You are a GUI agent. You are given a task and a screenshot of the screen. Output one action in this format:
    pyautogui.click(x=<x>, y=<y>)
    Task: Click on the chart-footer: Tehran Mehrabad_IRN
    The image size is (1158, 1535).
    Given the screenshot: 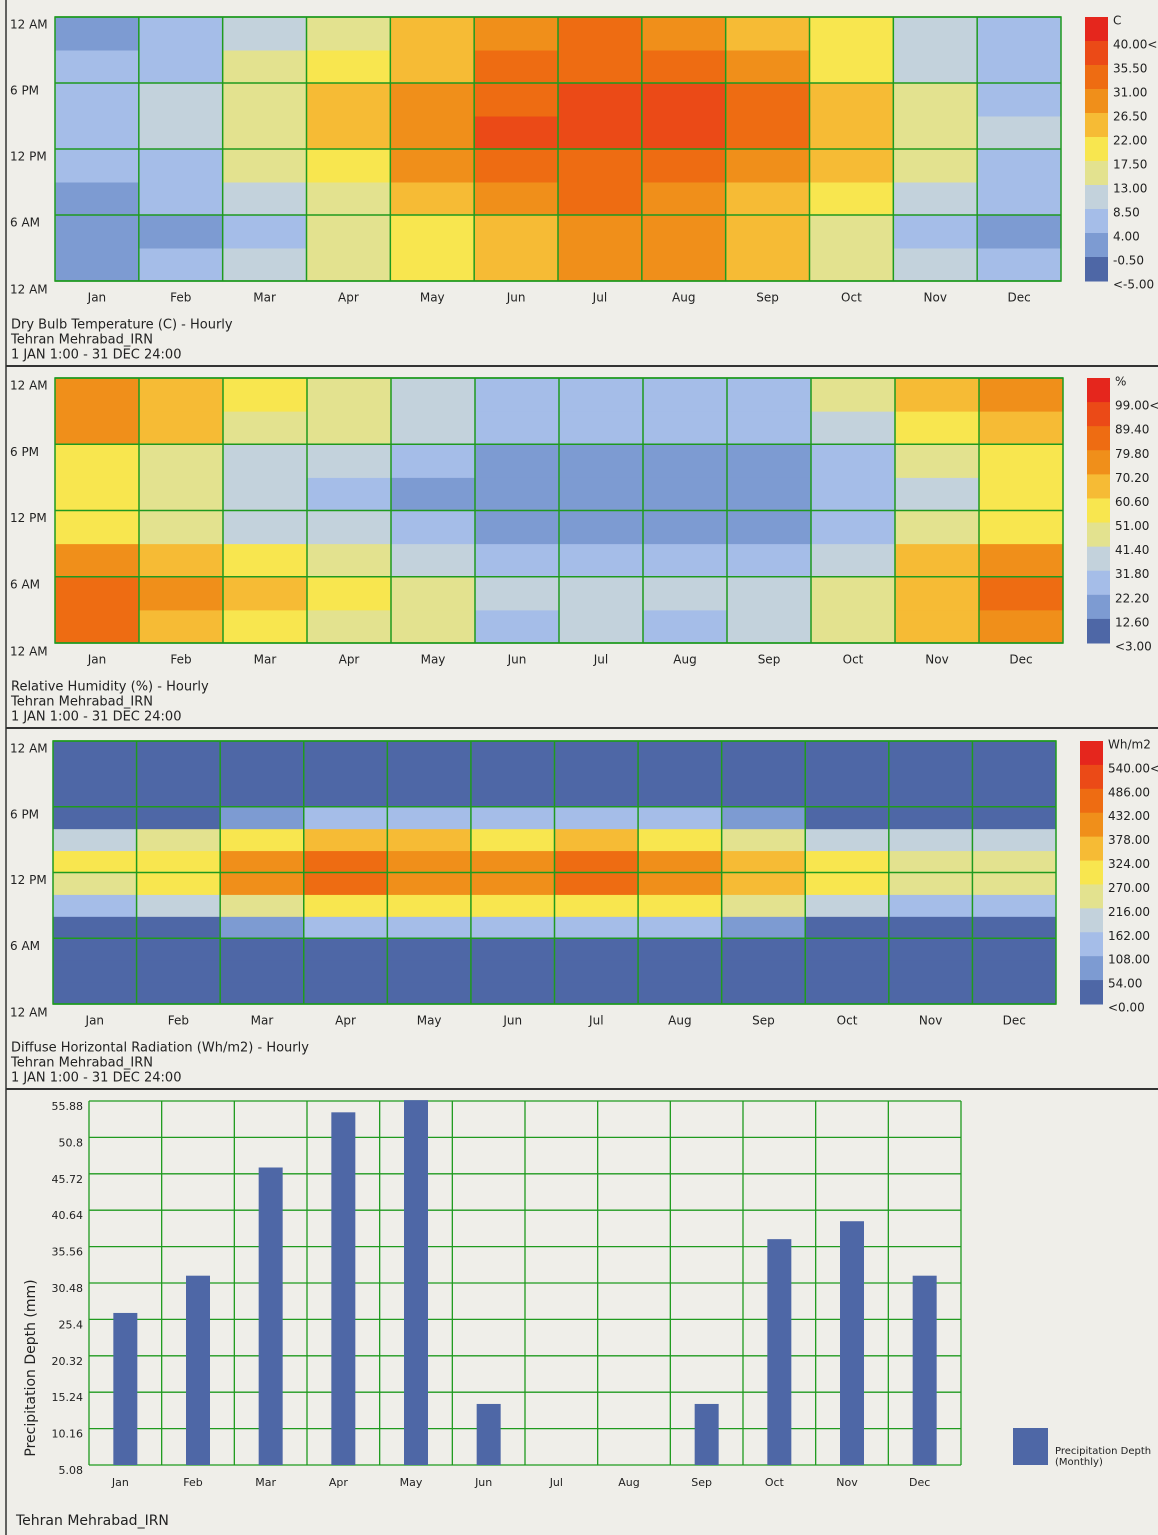 What is the action you would take?
    pyautogui.click(x=92, y=1521)
    